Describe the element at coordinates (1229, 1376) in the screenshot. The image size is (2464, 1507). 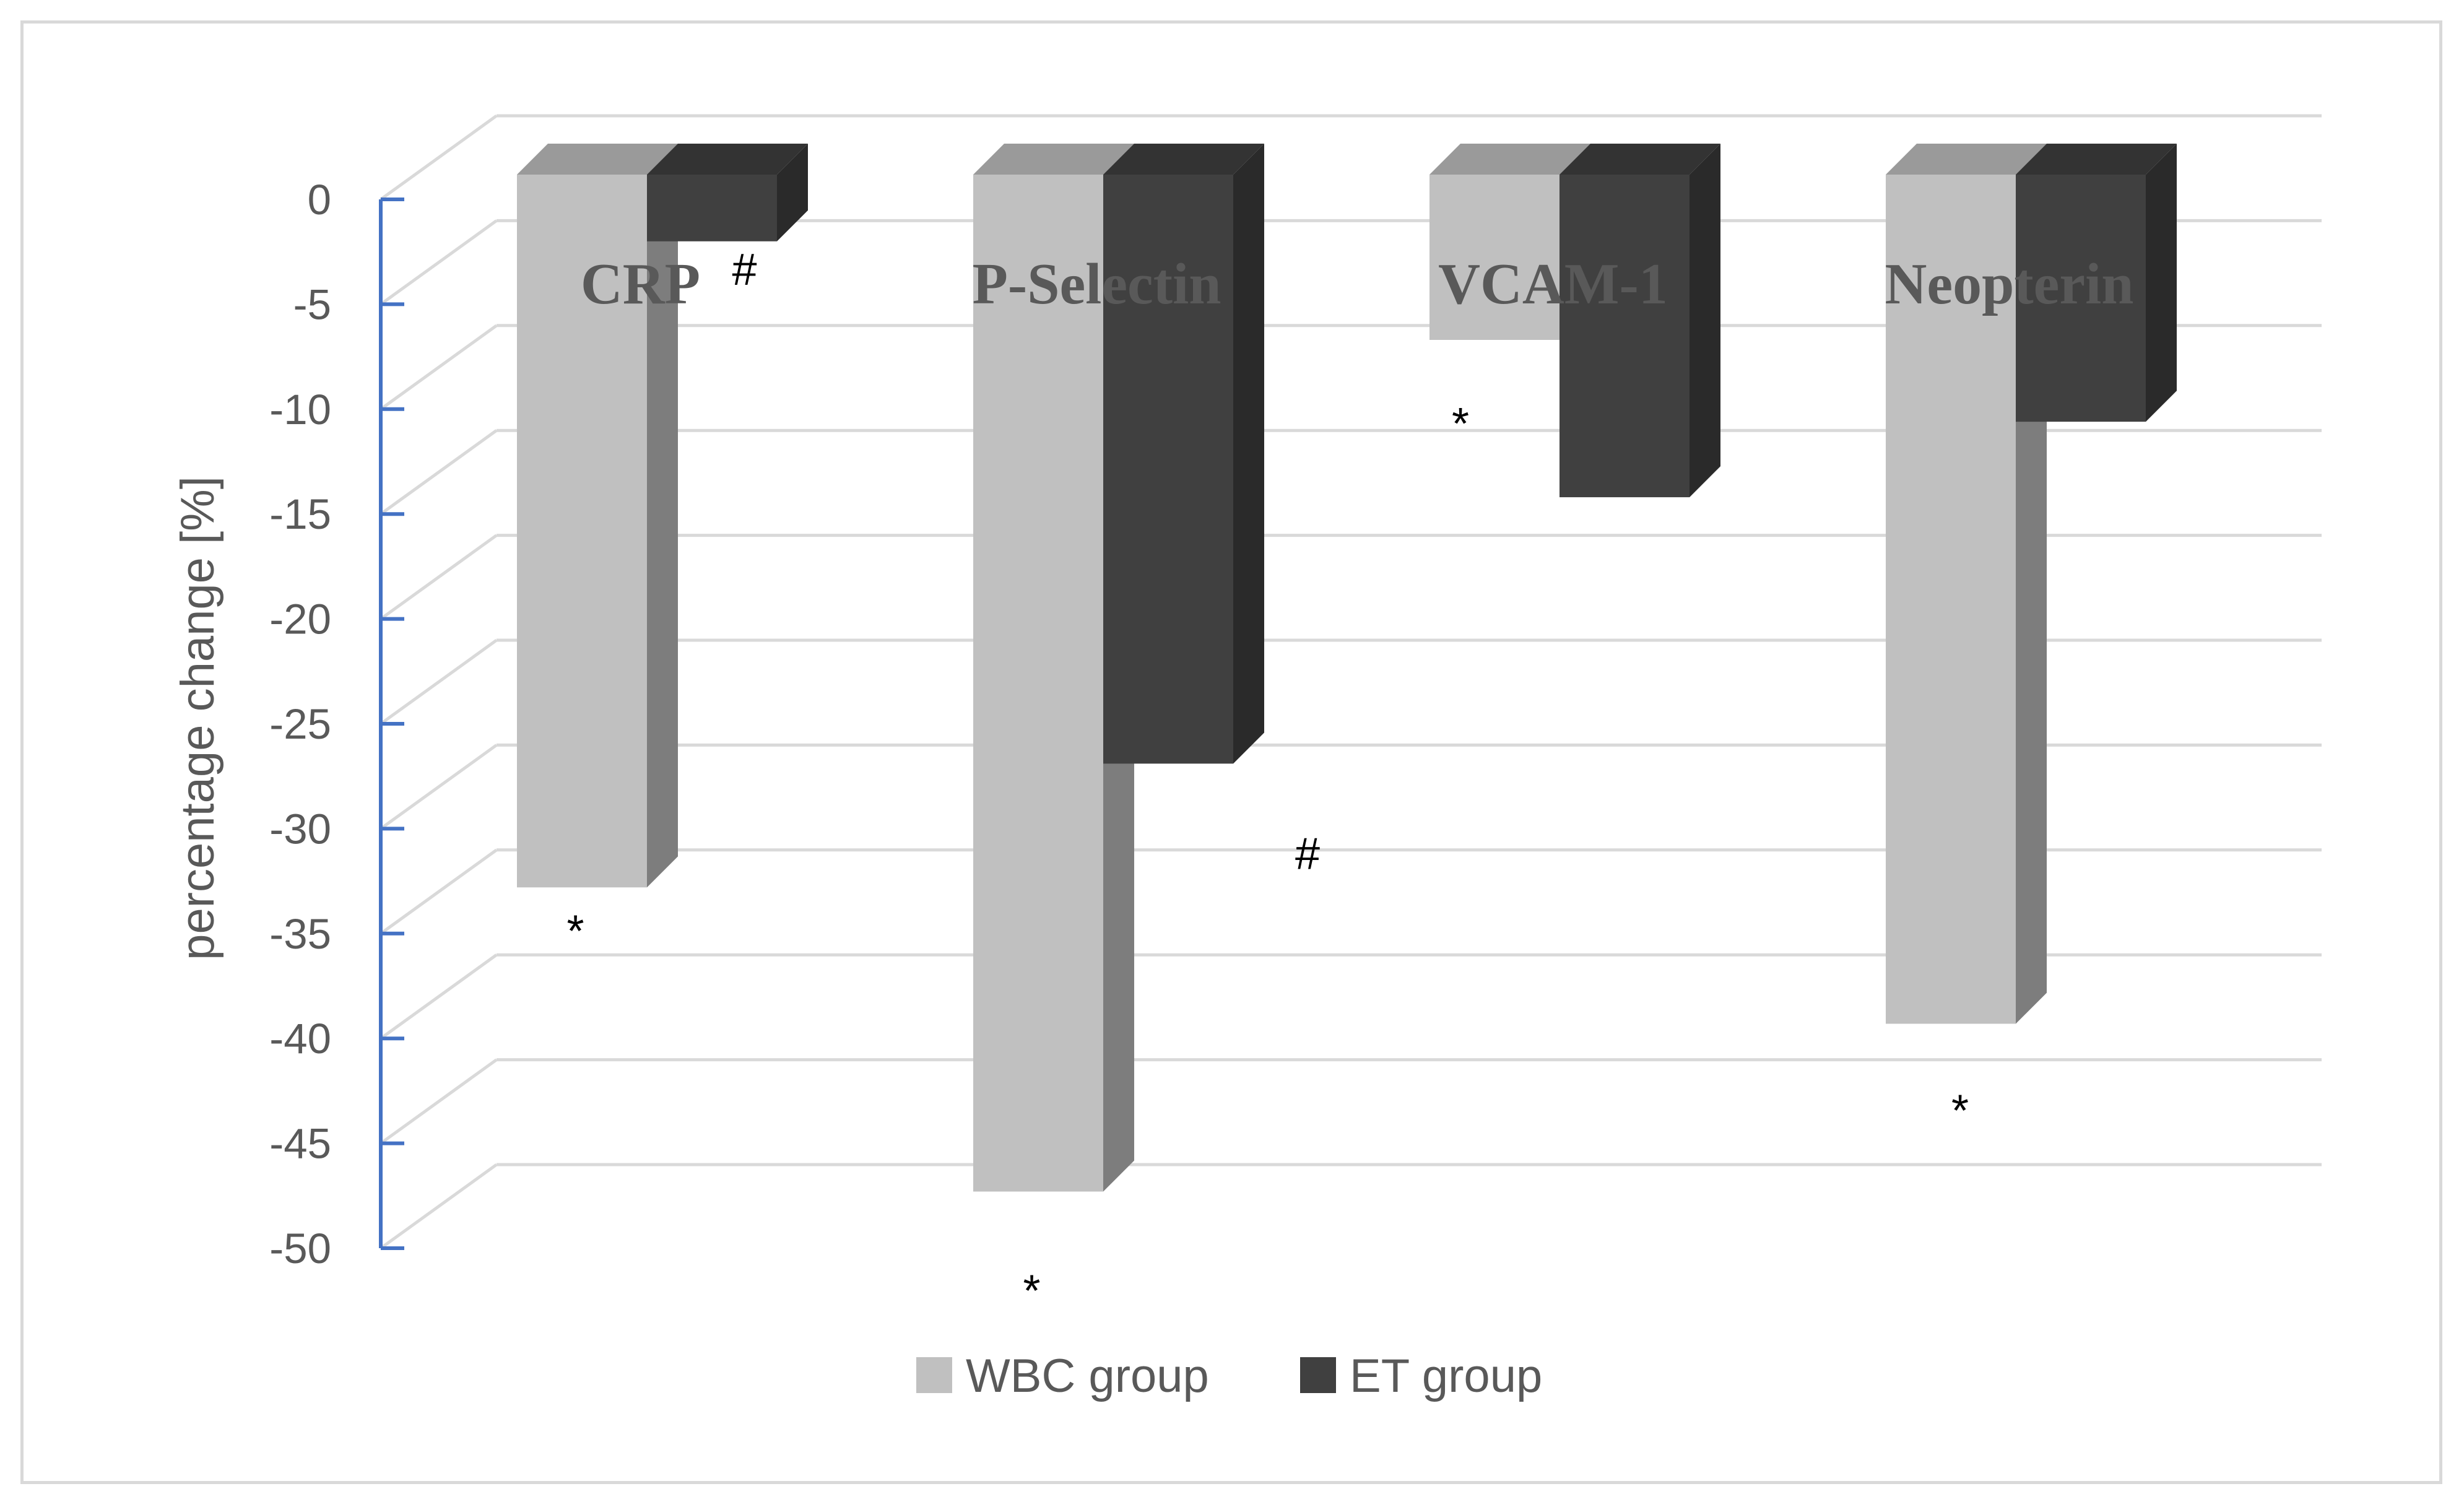
I see `legend: WBC group ET group` at that location.